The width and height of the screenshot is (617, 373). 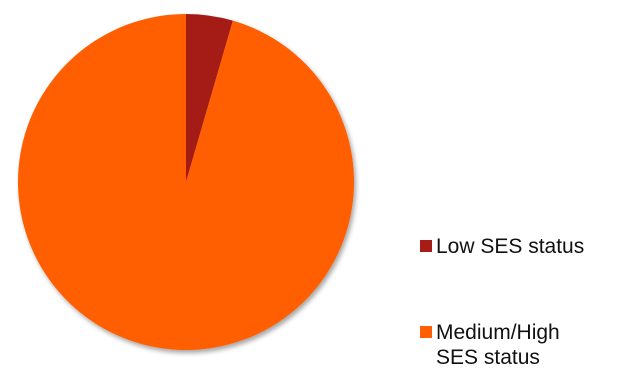 I want to click on legend-item-medium-high-ses: Medium/High SES status, so click(x=508, y=345).